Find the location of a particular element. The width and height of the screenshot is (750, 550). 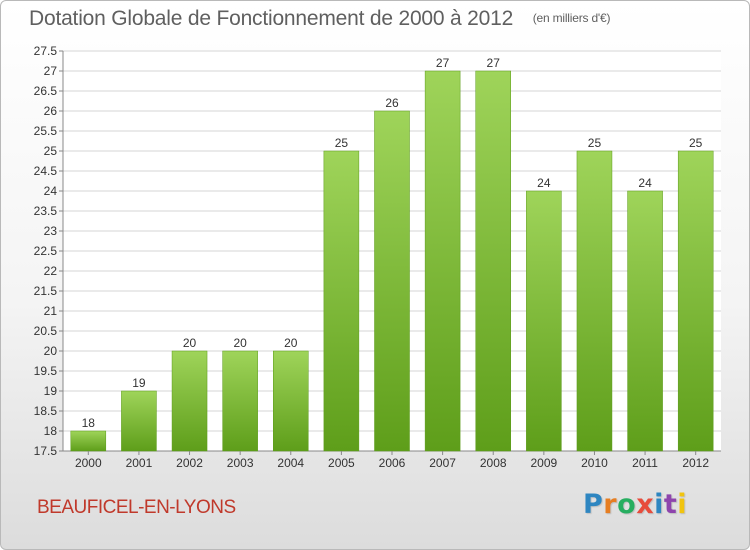

x-tick-label: 2007 is located at coordinates (442, 463).